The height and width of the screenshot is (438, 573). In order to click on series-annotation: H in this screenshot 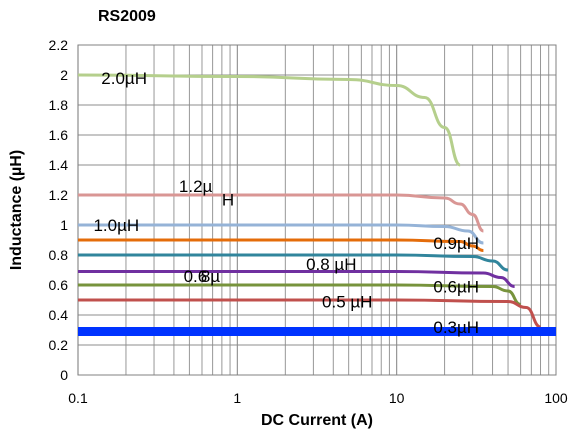, I will do `click(228, 200)`.